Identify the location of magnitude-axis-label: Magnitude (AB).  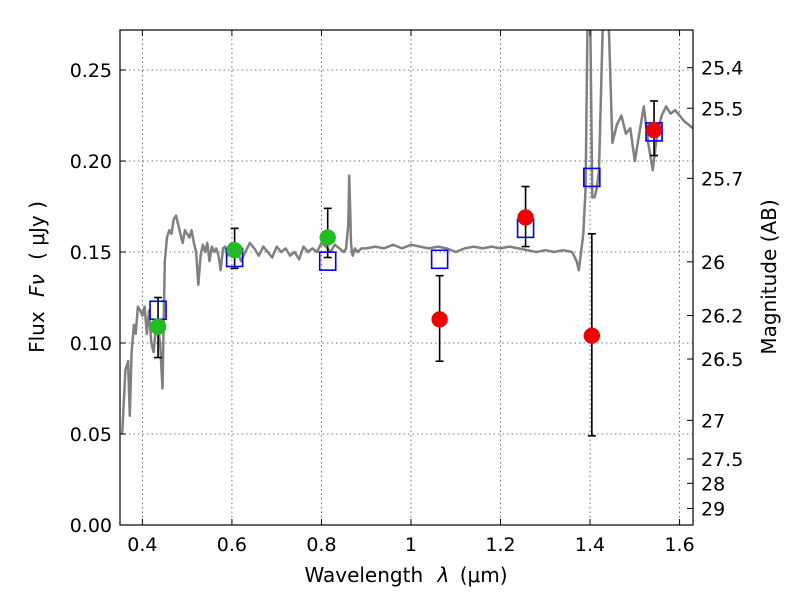
(769, 276).